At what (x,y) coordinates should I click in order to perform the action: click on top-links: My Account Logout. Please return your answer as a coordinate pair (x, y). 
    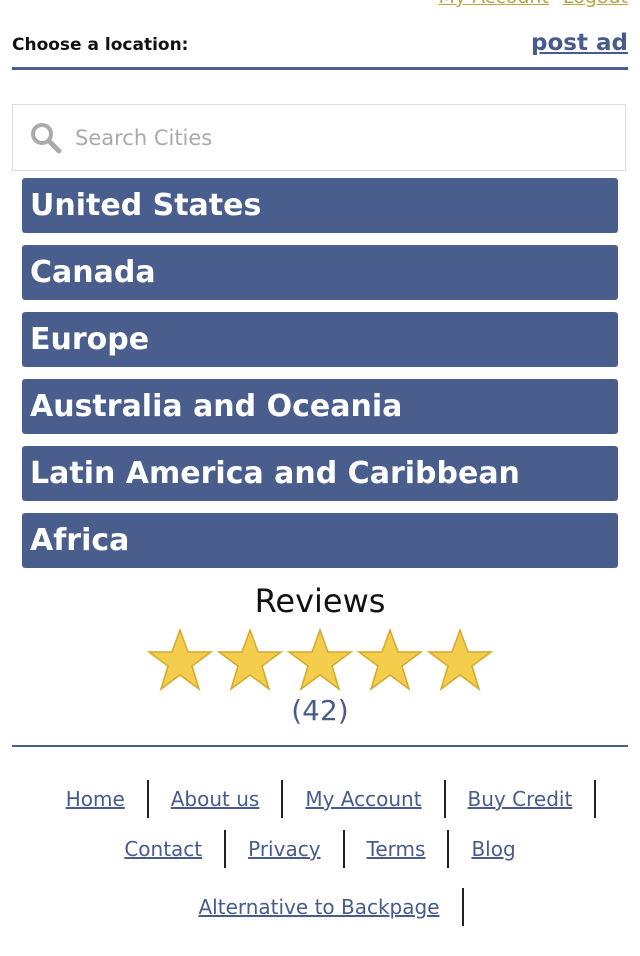
    Looking at the image, I should click on (526, 4).